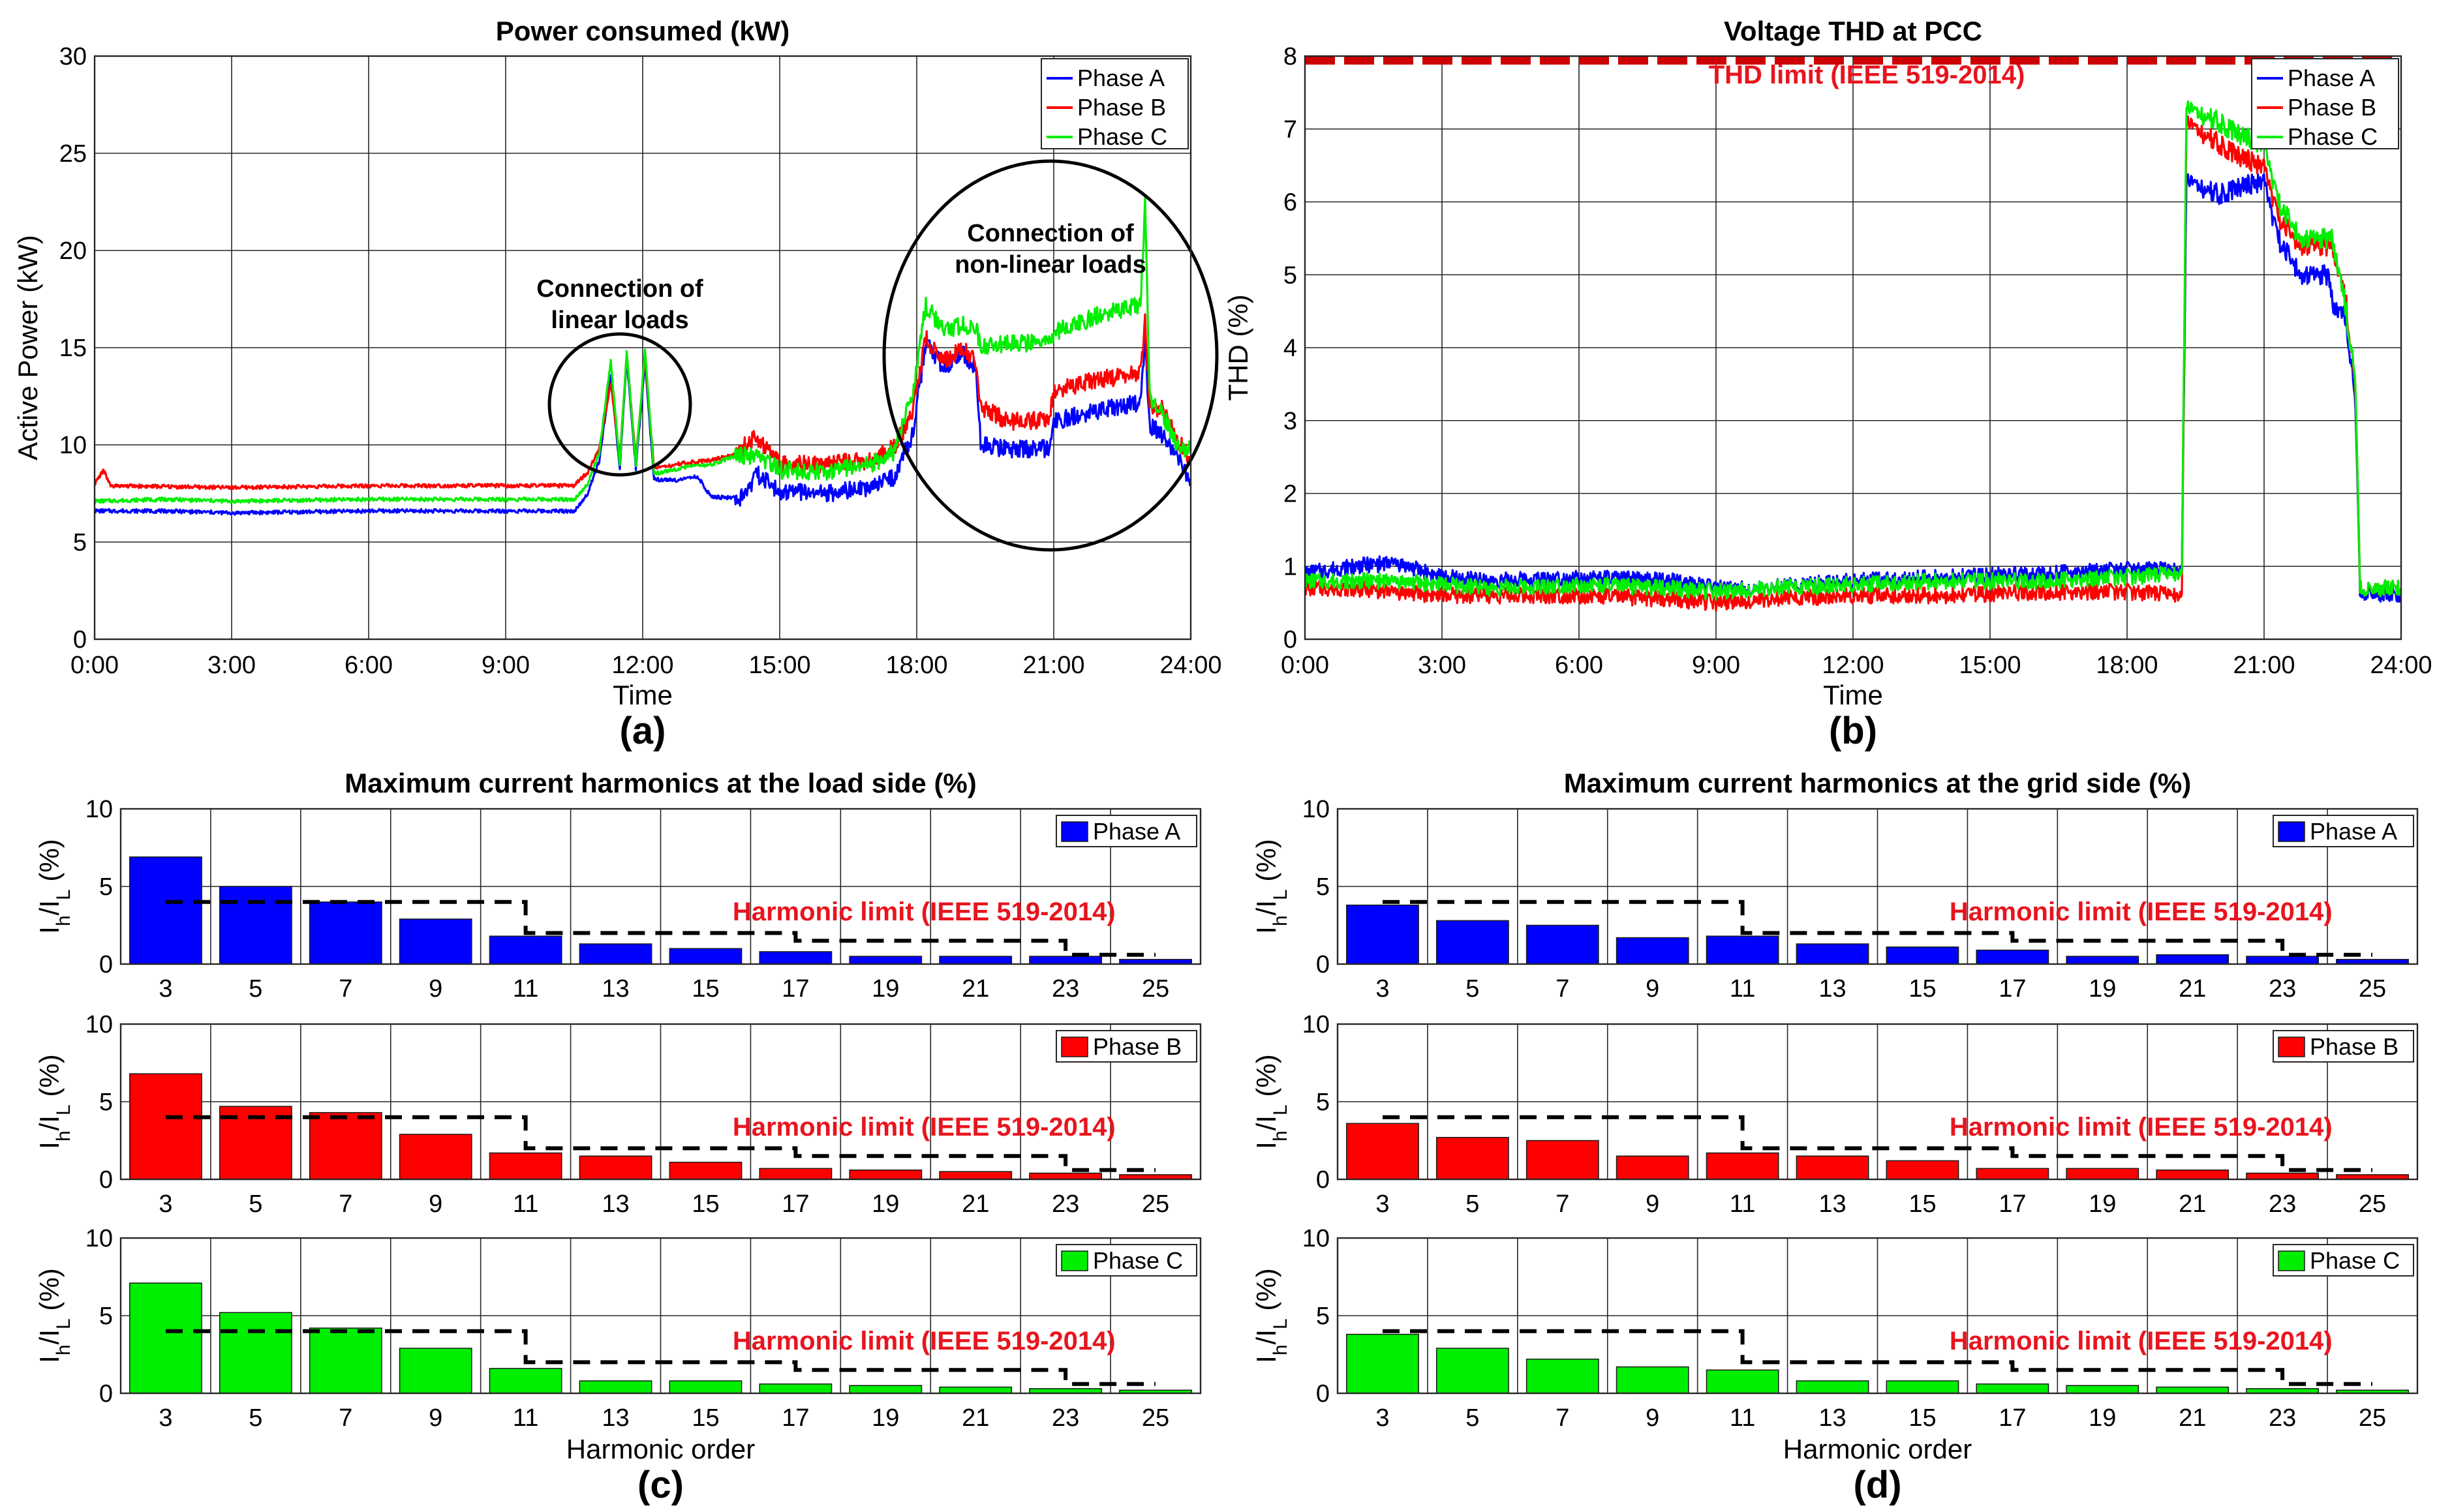 This screenshot has height=1512, width=2452. Describe the element at coordinates (1136, 831) in the screenshot. I see `legend-label: Phase A` at that location.